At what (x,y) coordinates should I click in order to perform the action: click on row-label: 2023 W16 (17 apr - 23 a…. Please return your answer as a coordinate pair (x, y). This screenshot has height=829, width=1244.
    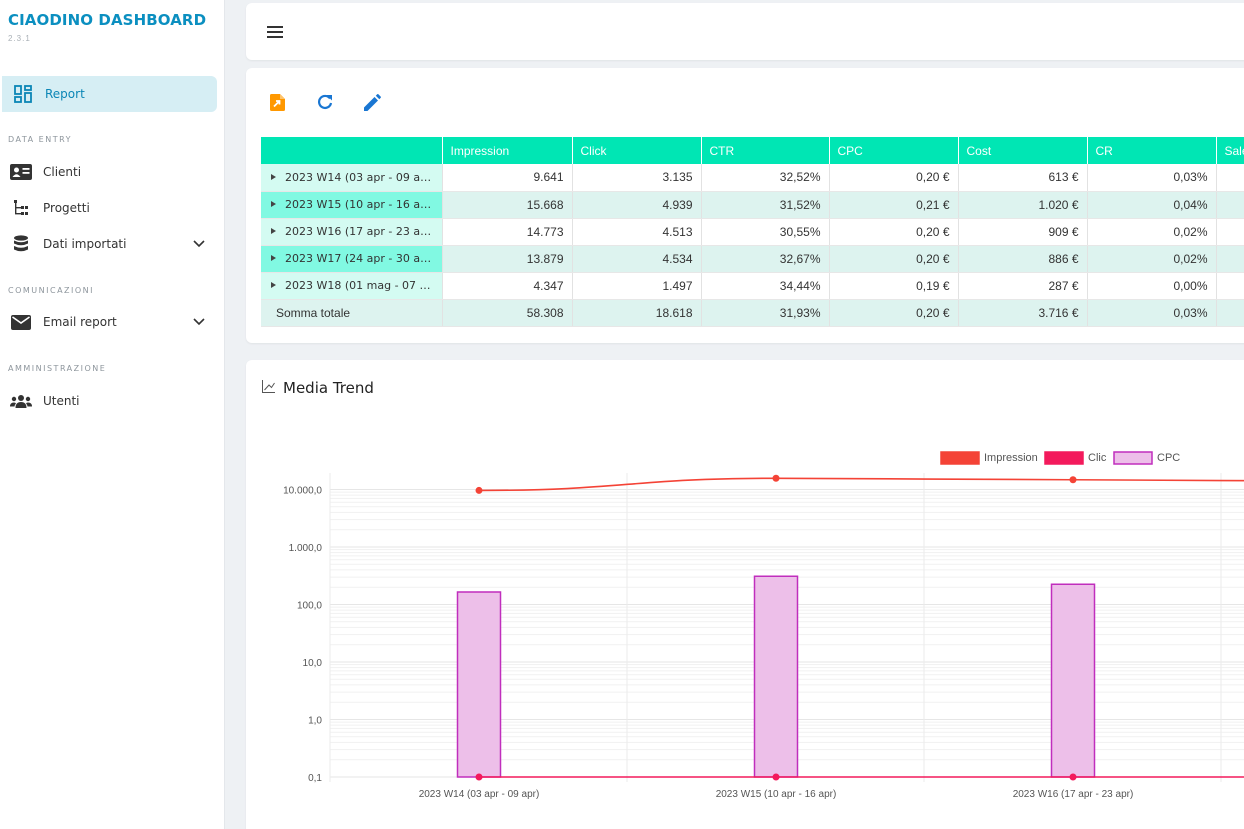
    Looking at the image, I should click on (358, 231).